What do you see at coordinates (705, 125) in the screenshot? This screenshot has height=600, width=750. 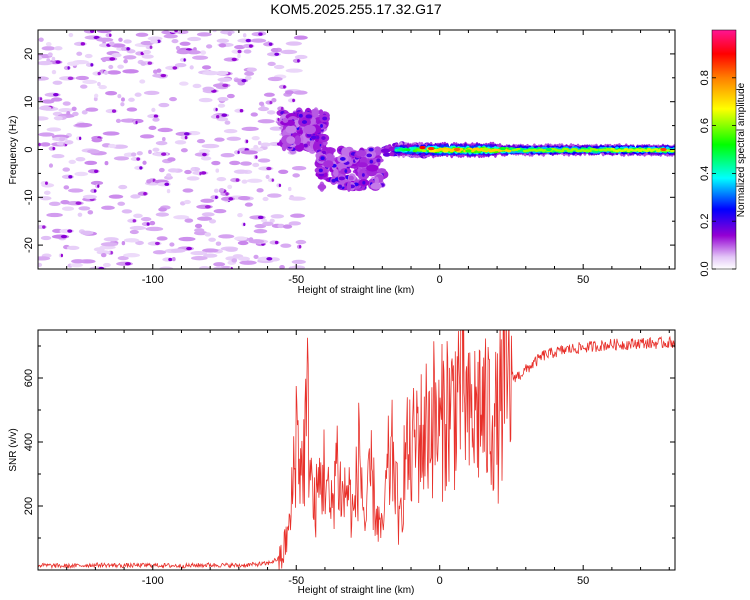 I see `colorbar-tick-label: 0.6` at bounding box center [705, 125].